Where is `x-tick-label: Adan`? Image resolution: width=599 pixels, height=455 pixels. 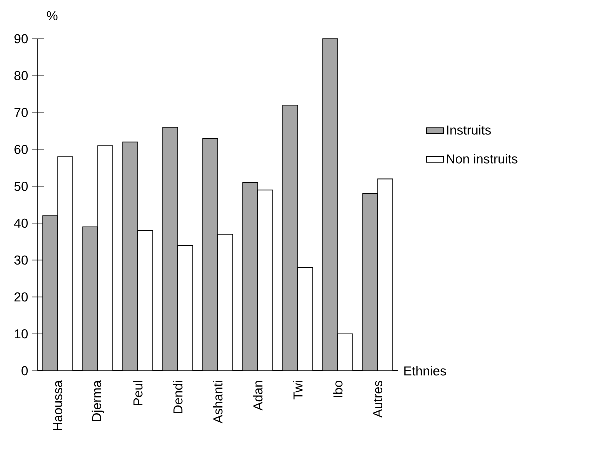 x-tick-label: Adan is located at coordinates (258, 396).